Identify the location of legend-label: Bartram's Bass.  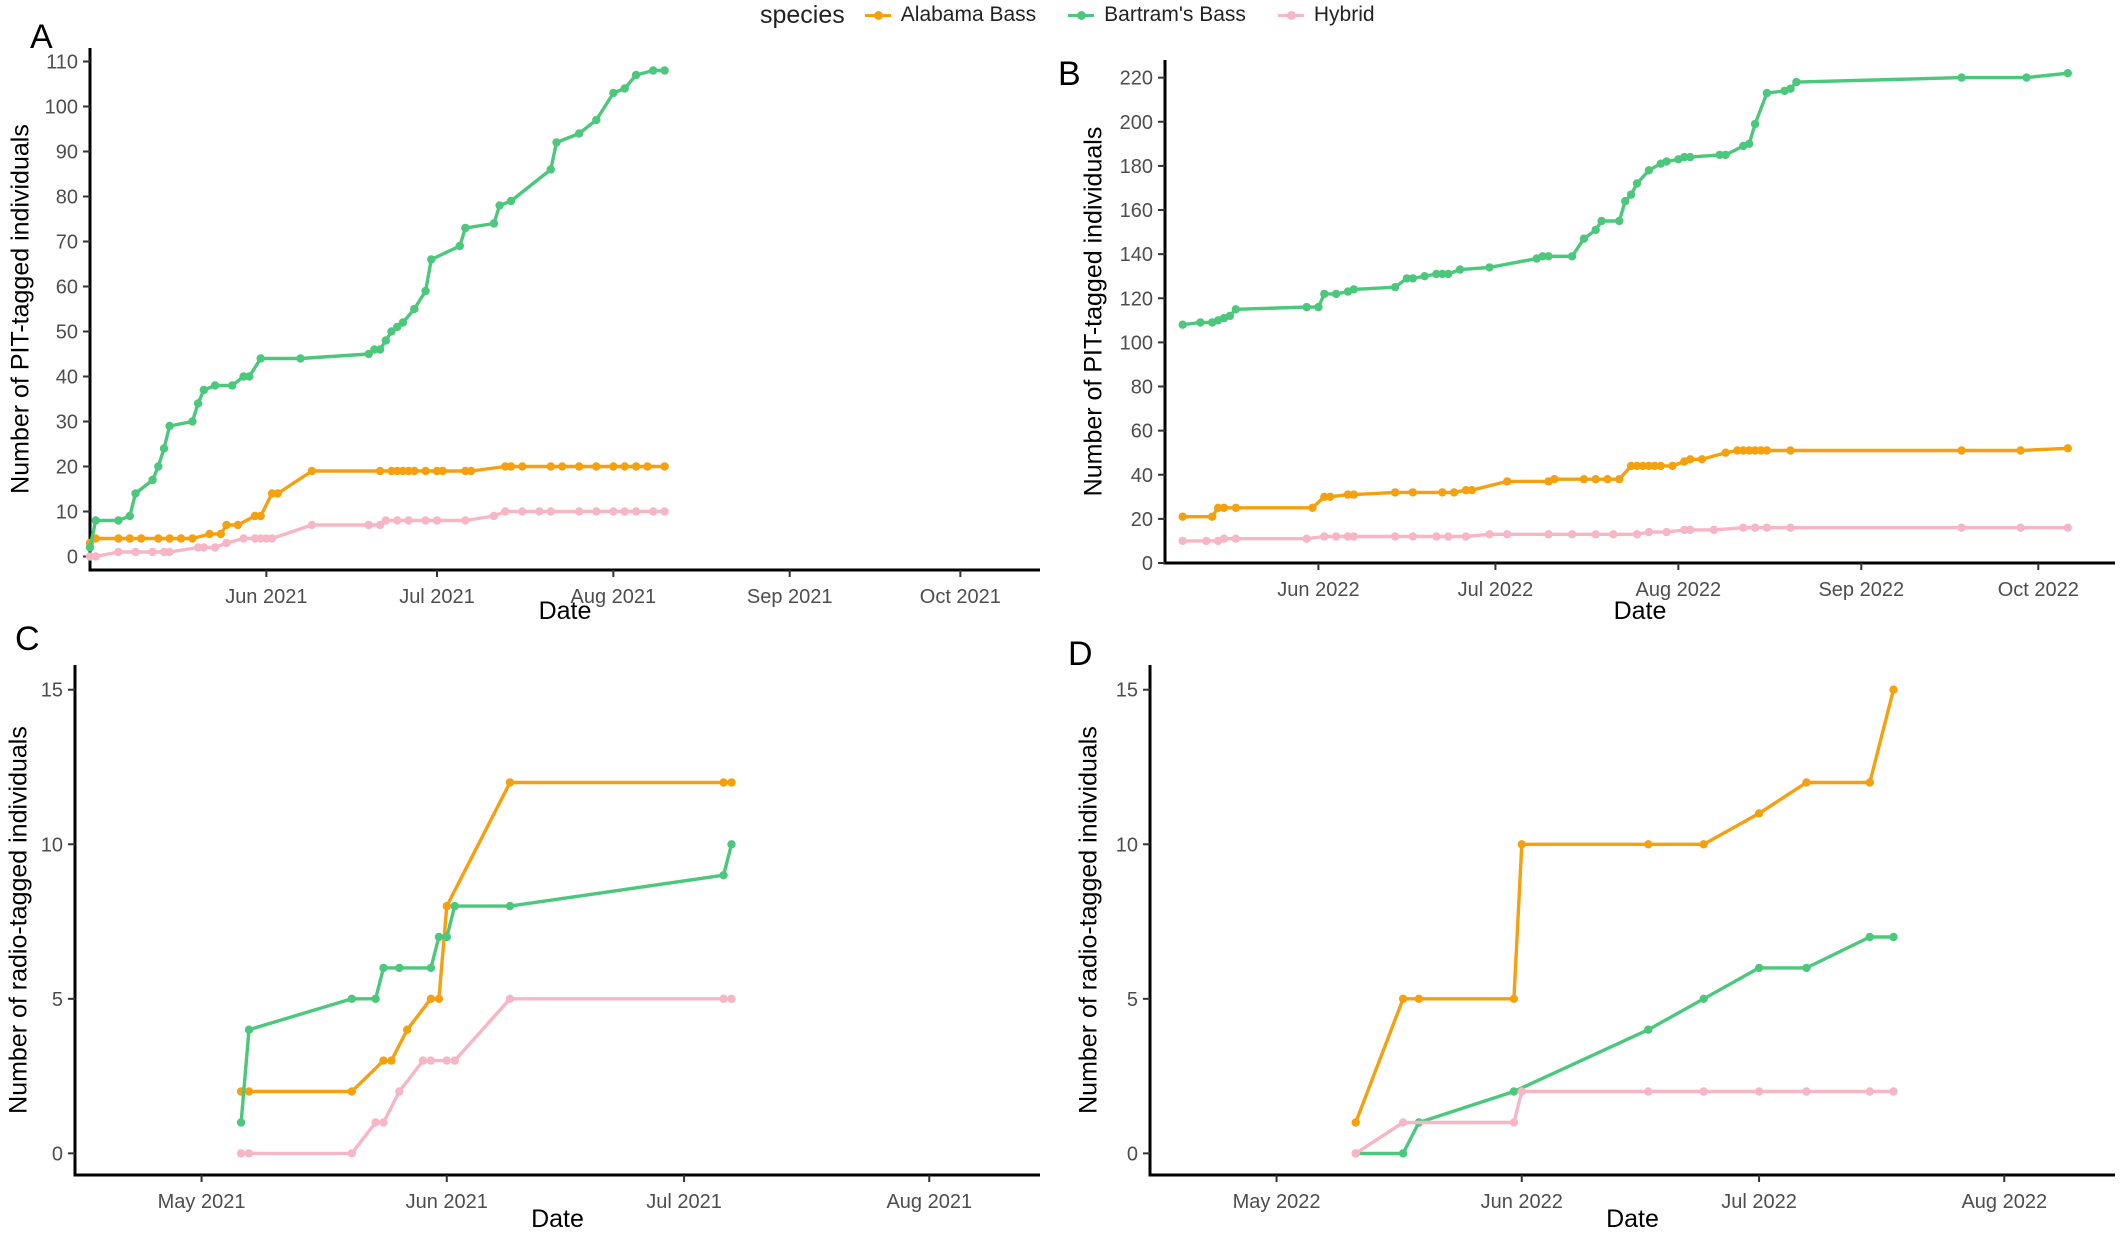
(1175, 14).